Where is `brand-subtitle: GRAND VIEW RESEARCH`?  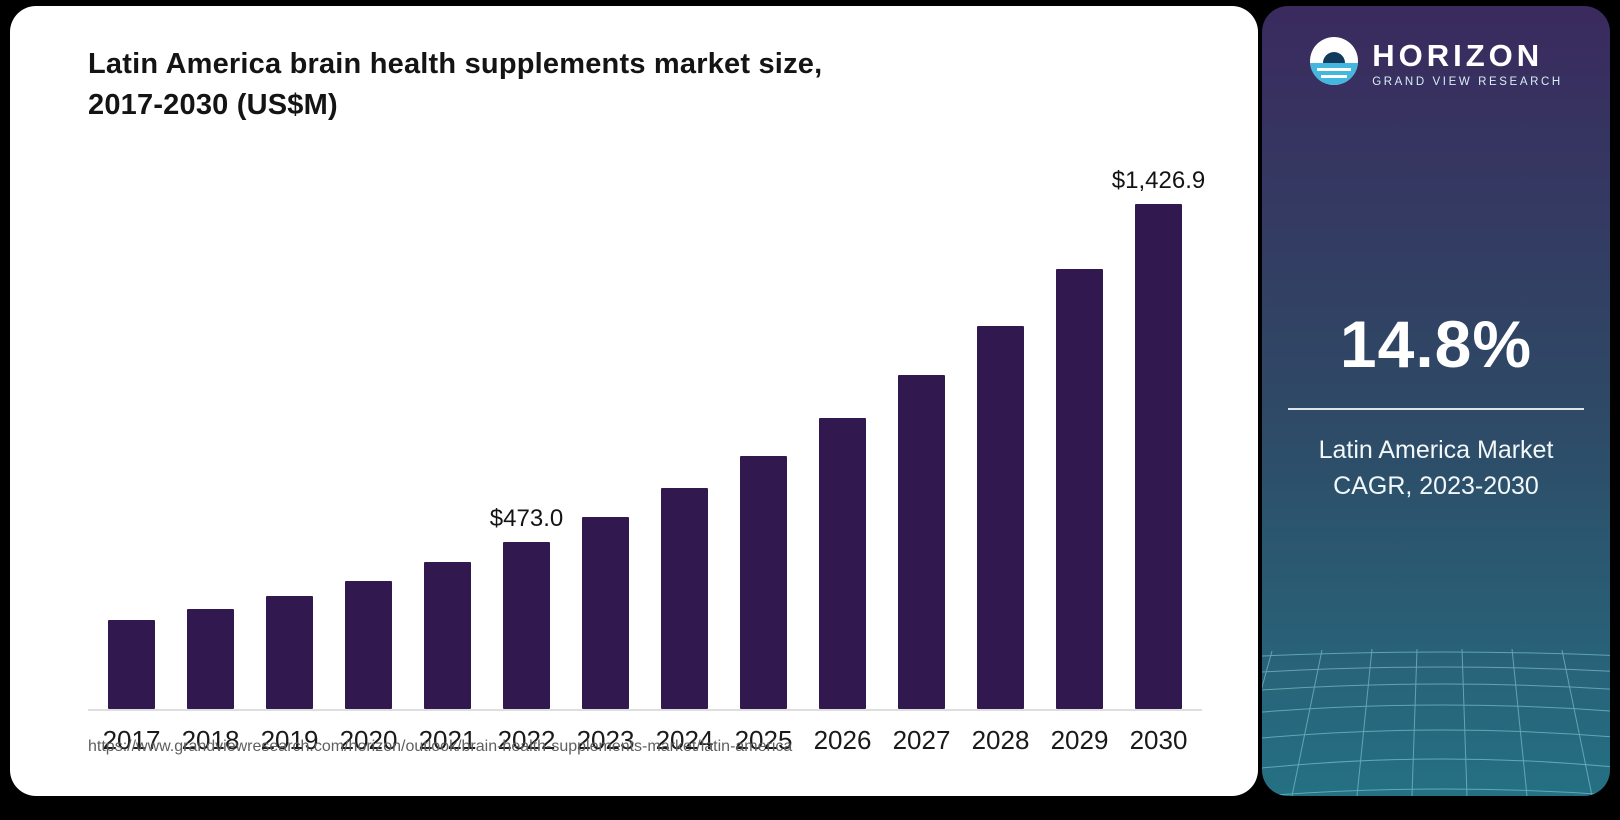
brand-subtitle: GRAND VIEW RESEARCH is located at coordinates (1467, 82).